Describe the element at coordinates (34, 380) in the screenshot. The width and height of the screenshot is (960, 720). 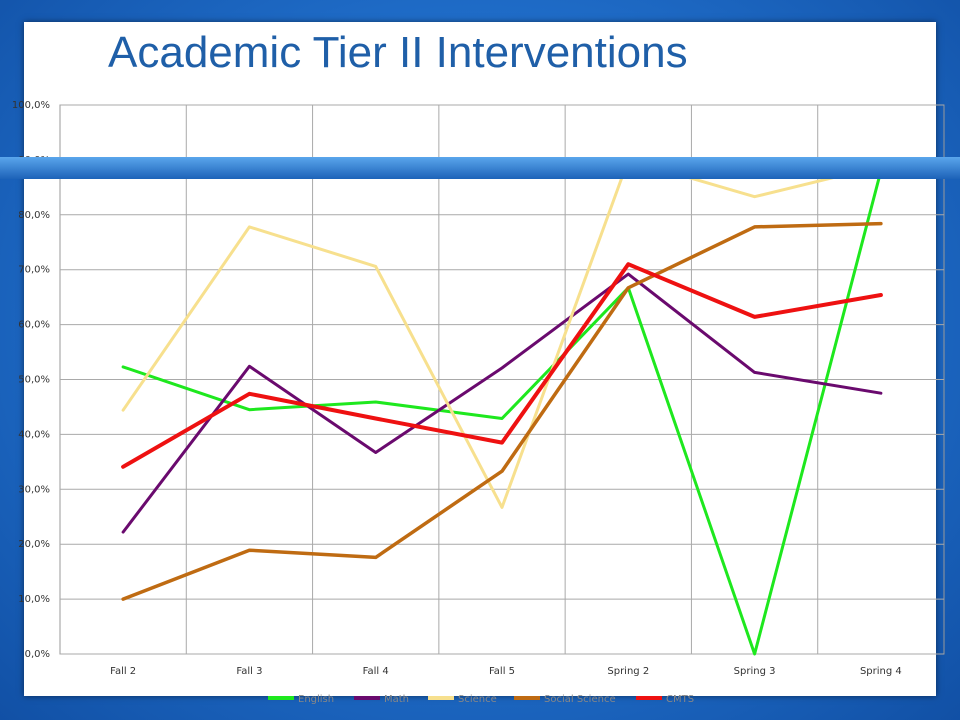
I see `y-tick-label: 50,0%` at that location.